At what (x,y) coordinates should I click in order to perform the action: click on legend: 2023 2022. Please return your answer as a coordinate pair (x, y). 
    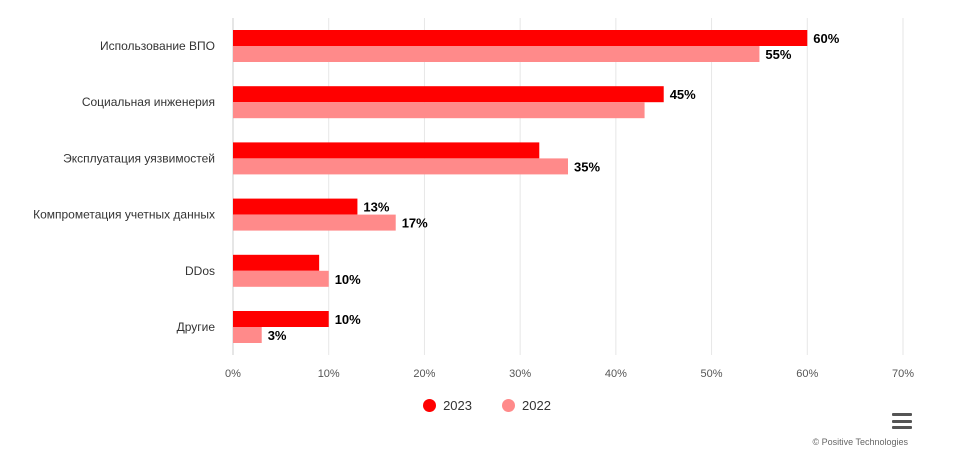
    Looking at the image, I should click on (487, 405).